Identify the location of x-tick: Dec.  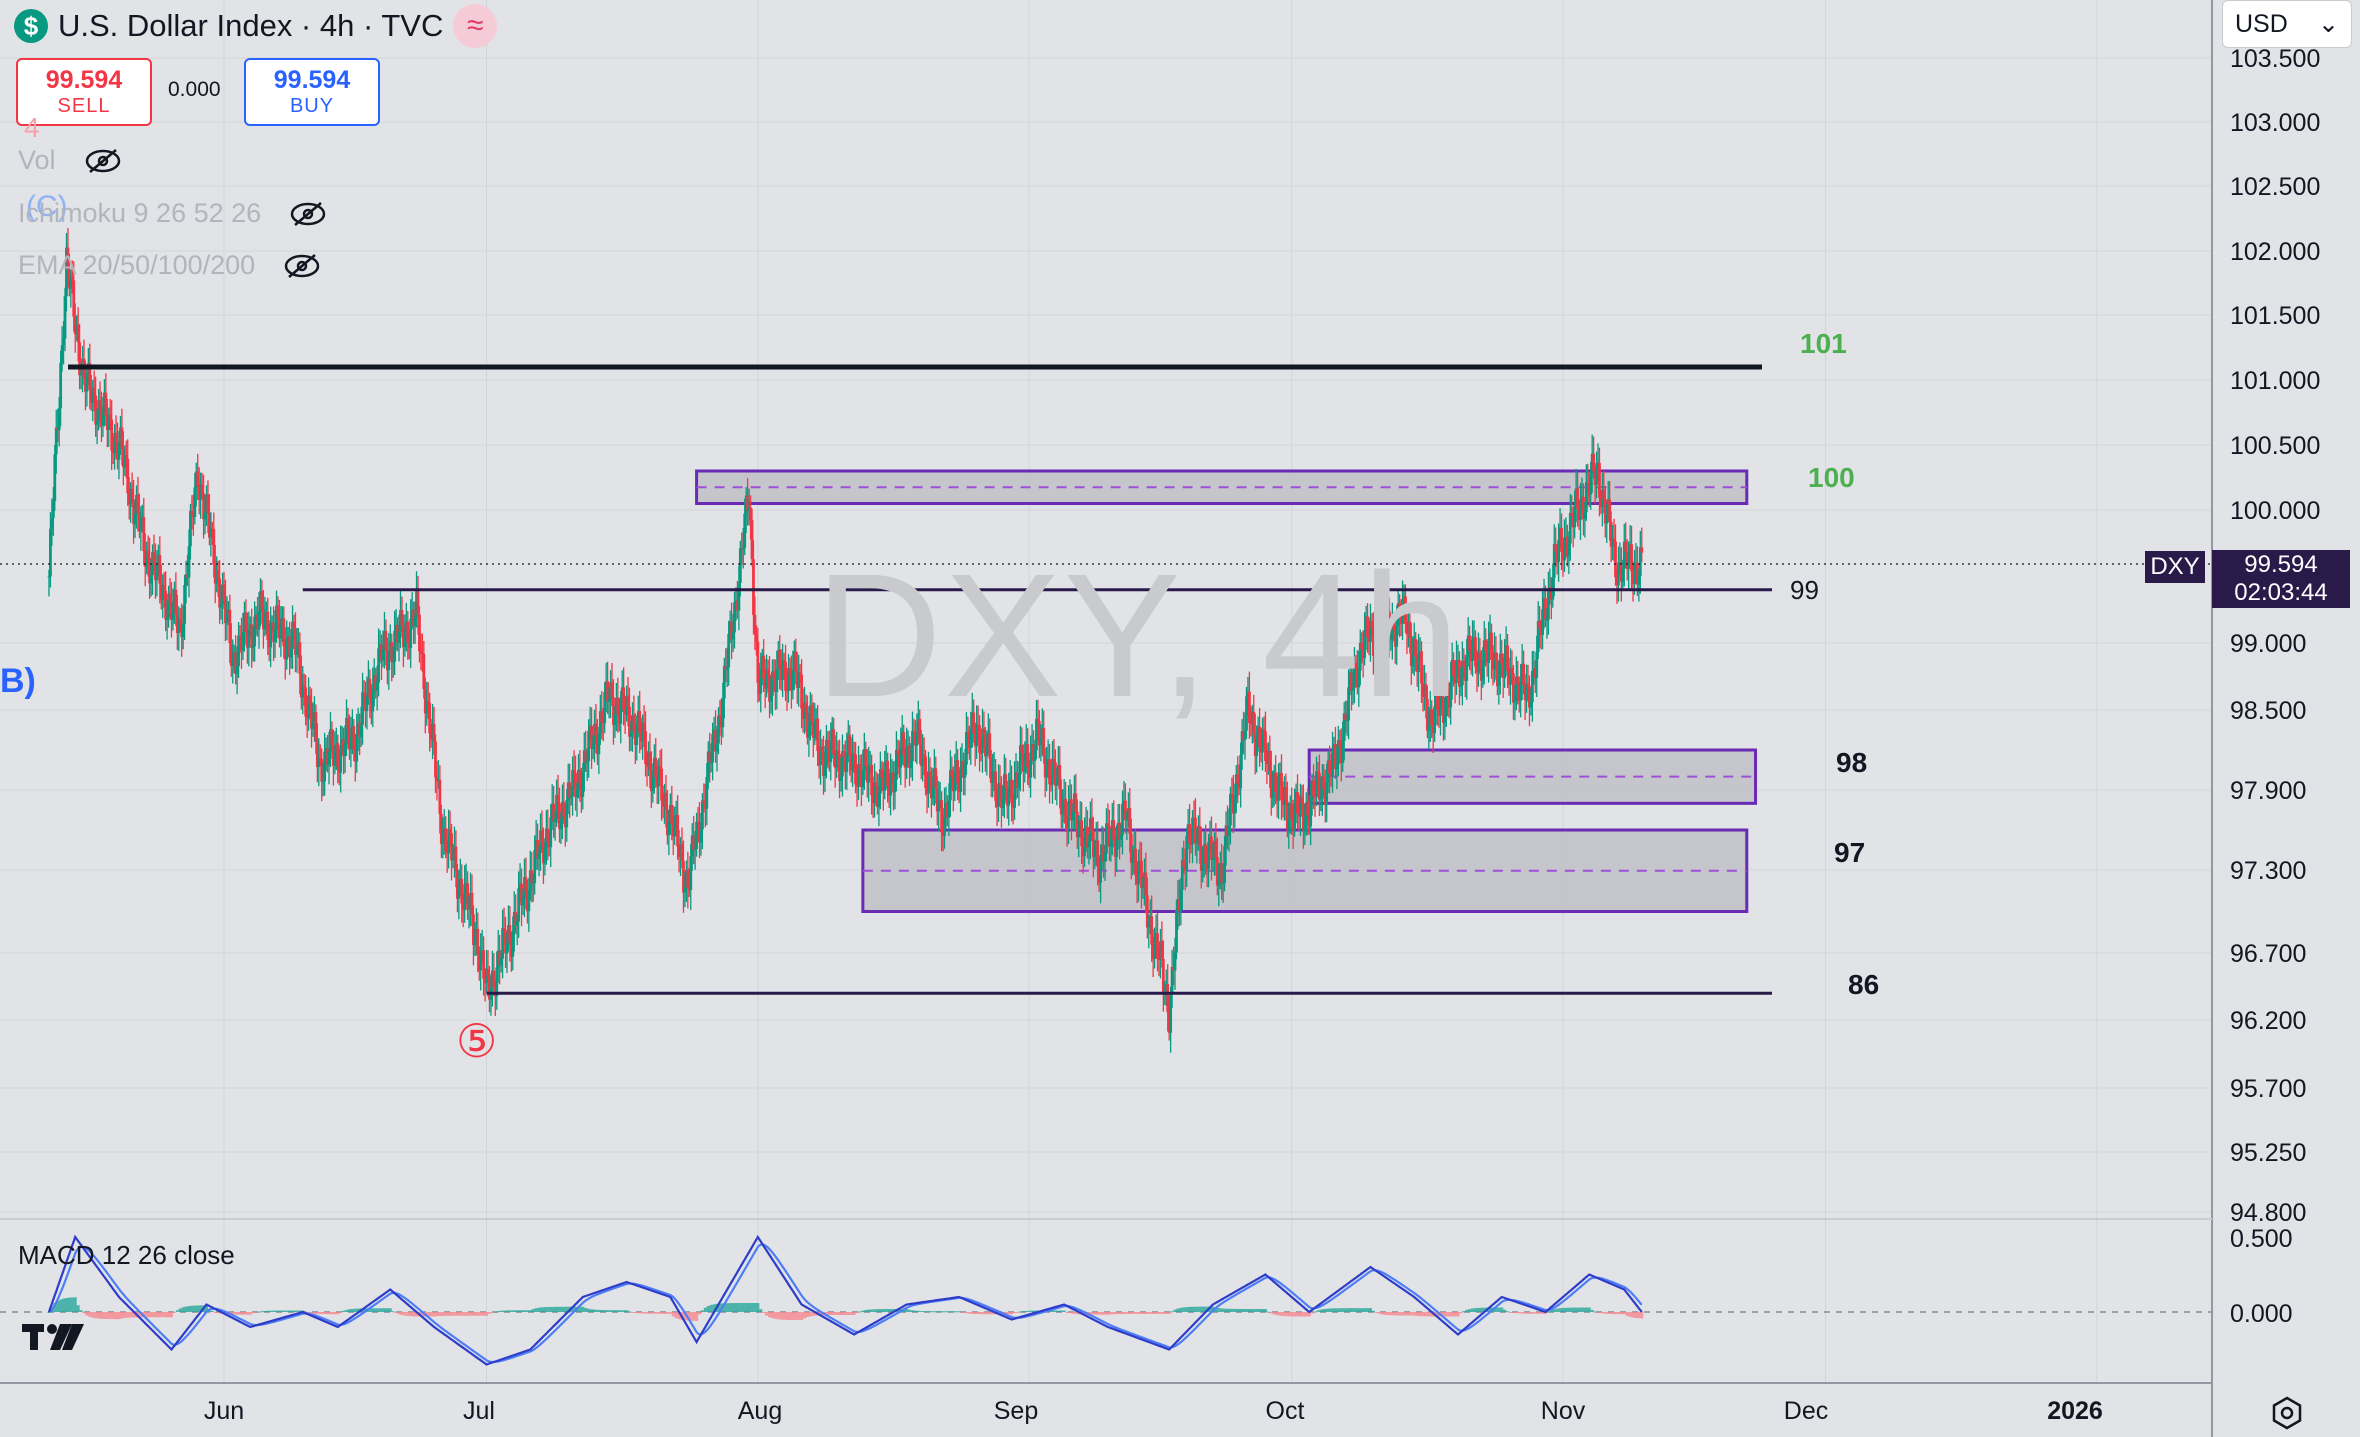
(1806, 1411).